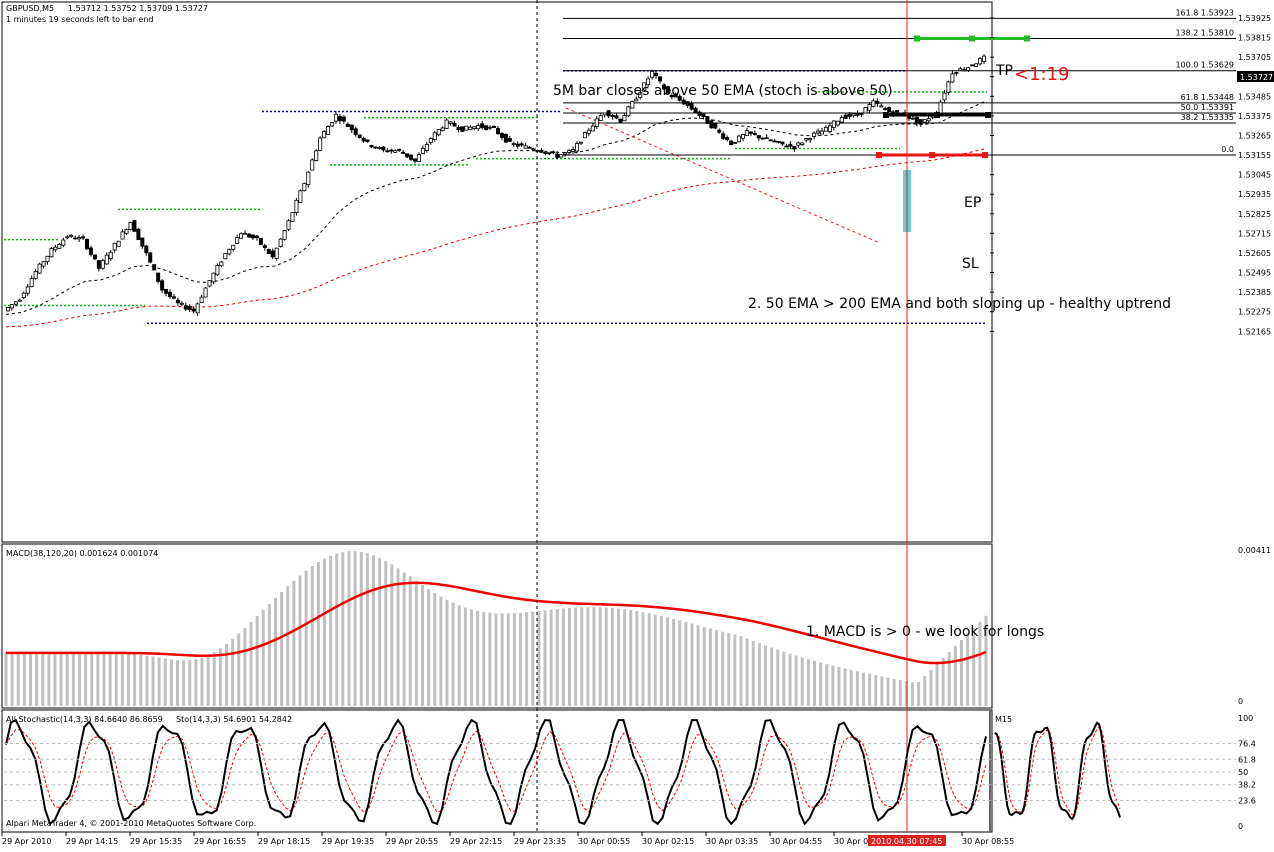 This screenshot has height=852, width=1274. I want to click on fib-label: 0.0, so click(1227, 149).